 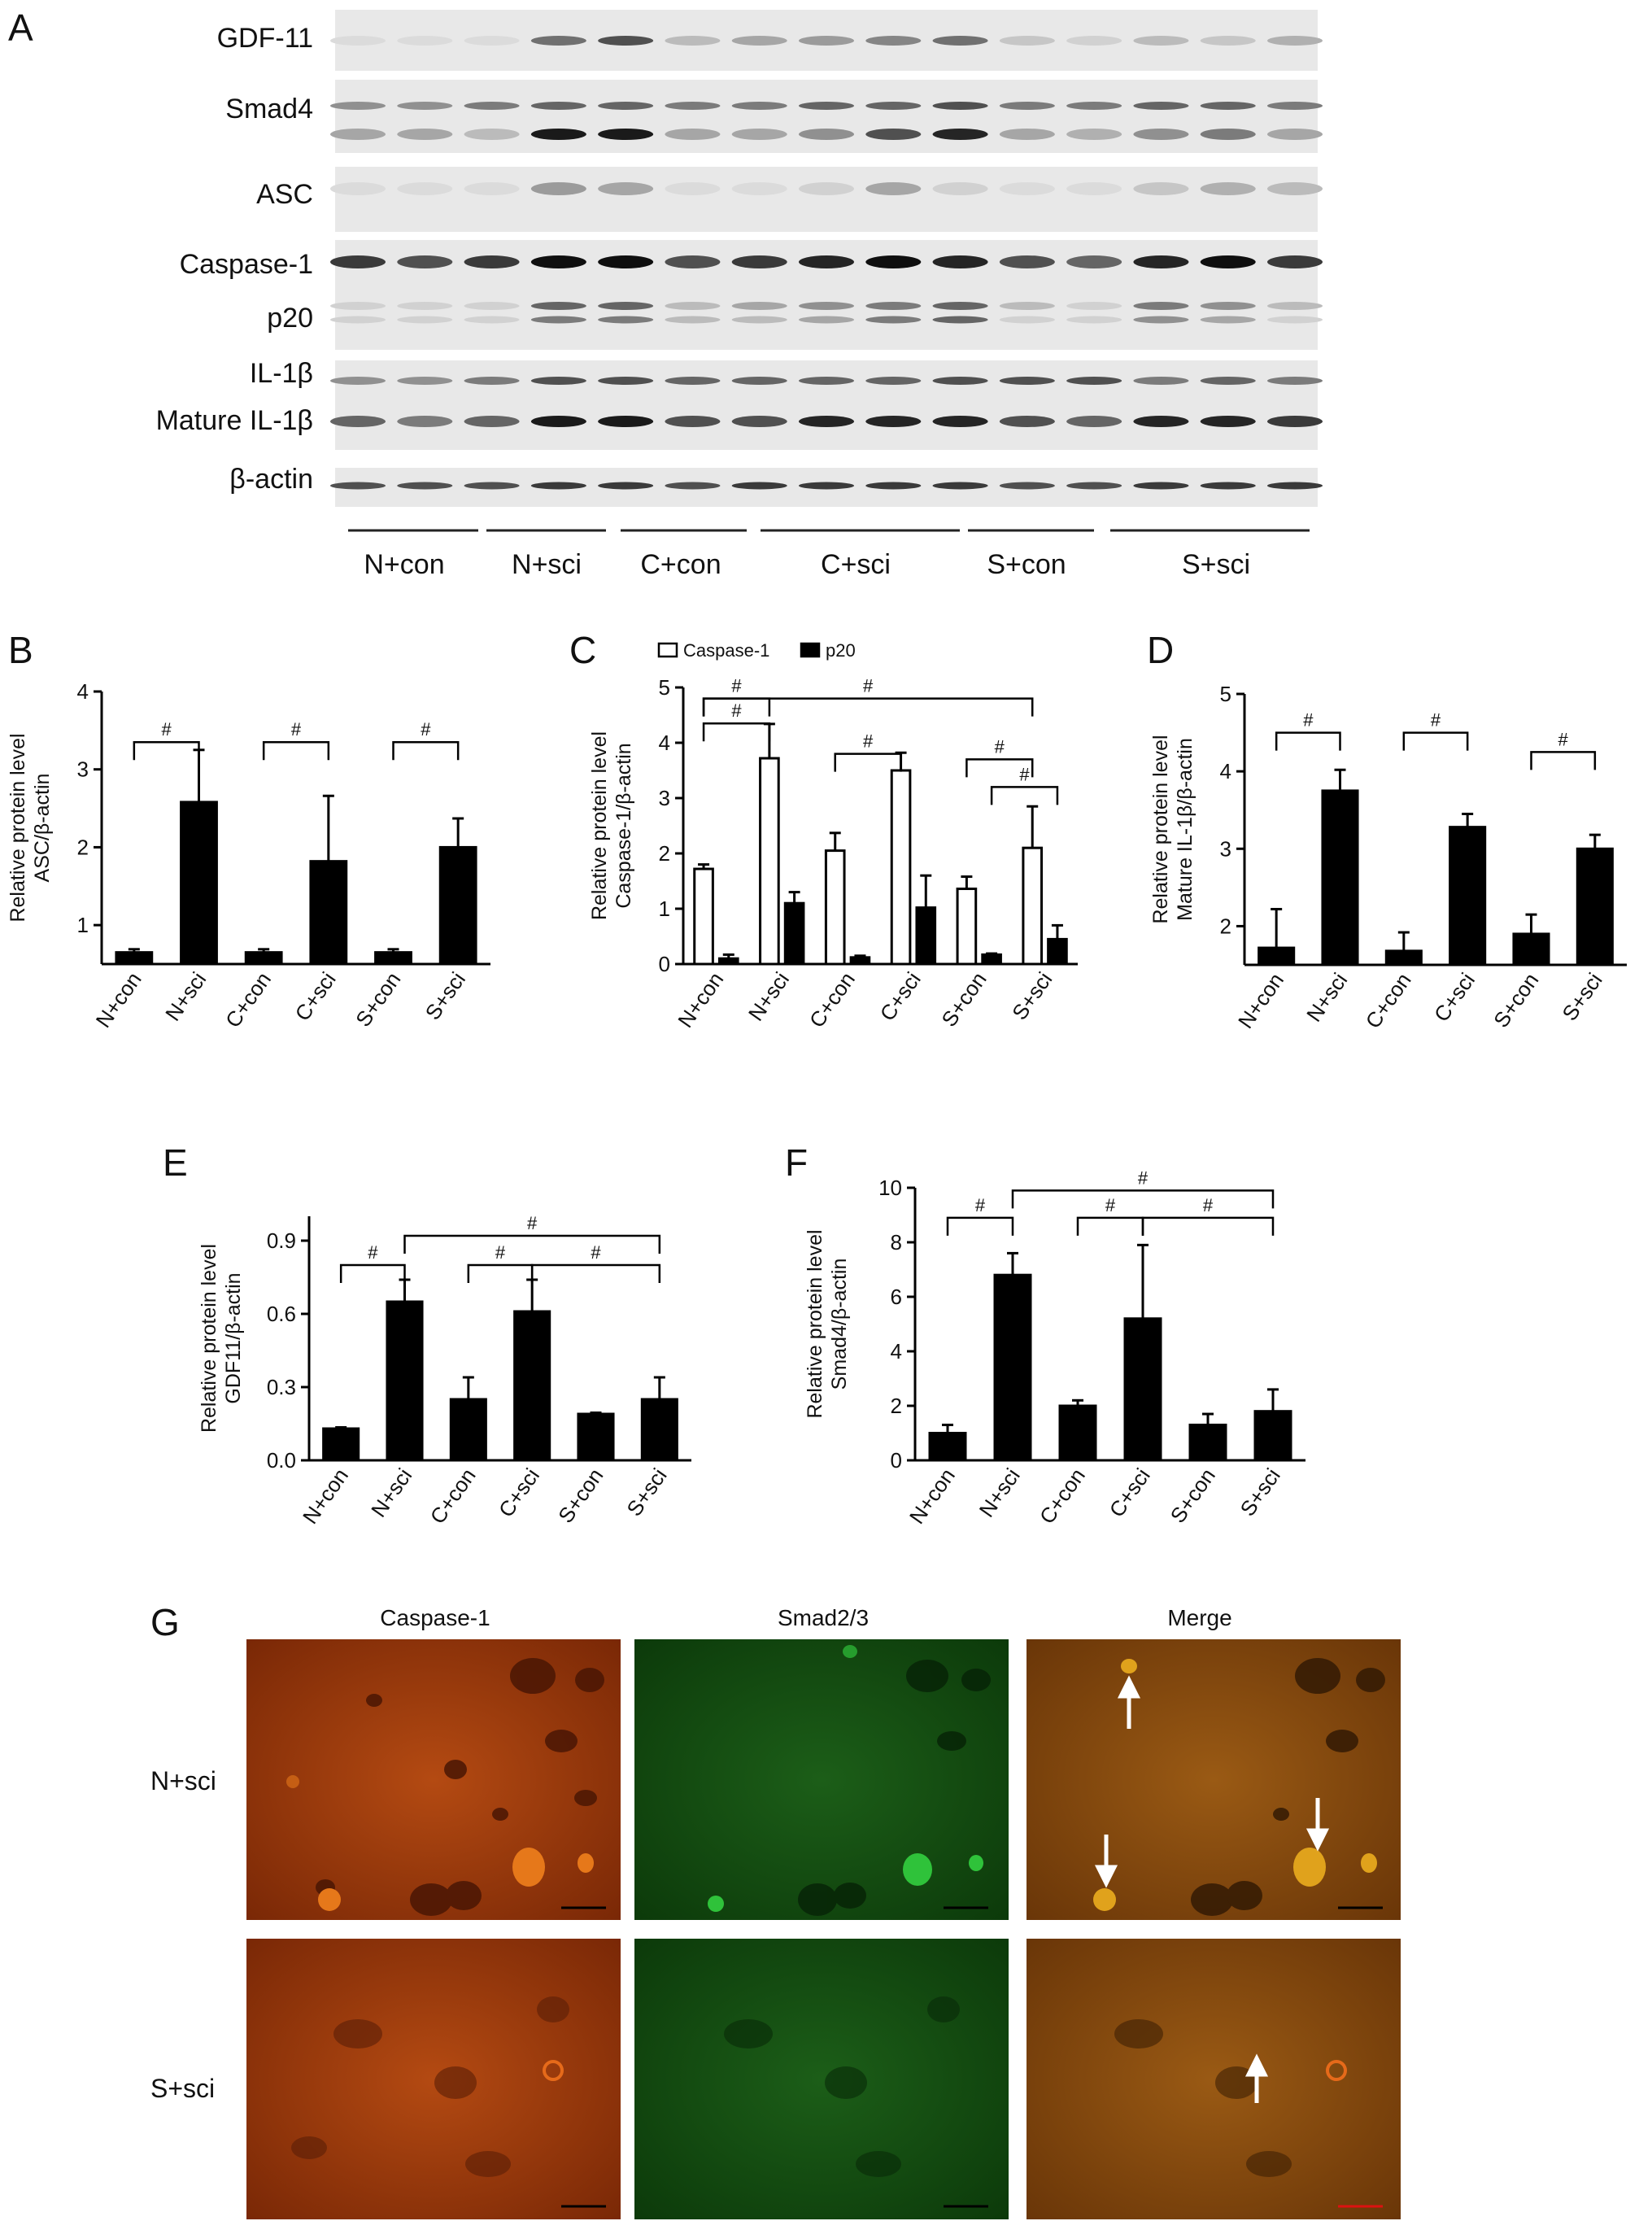 I want to click on label-caspase1: Caspase-1, so click(x=246, y=264).